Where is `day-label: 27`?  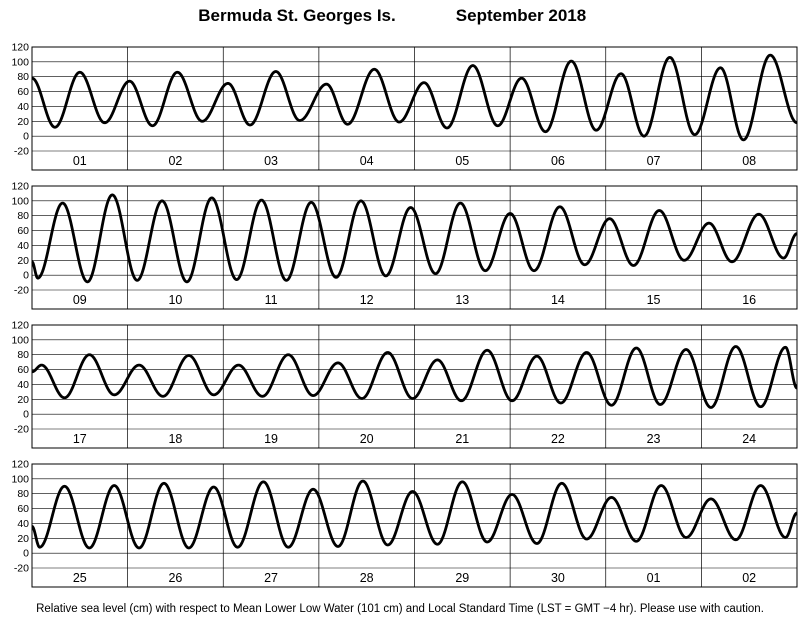 day-label: 27 is located at coordinates (271, 578).